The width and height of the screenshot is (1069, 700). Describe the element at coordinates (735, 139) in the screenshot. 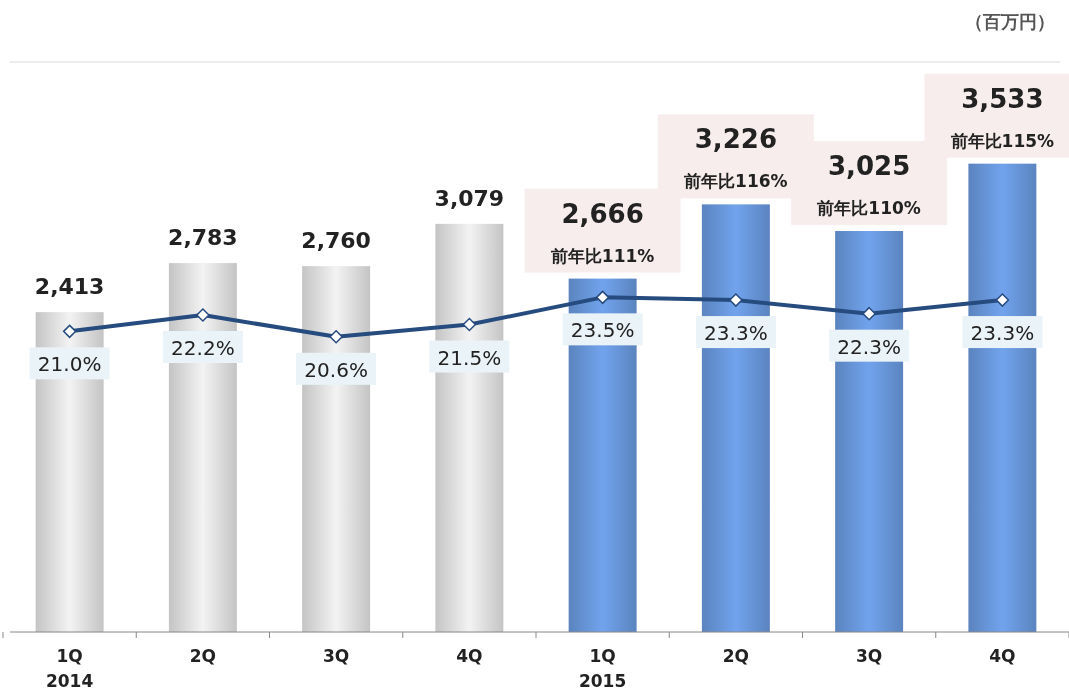

I see `data-label: 3,226` at that location.